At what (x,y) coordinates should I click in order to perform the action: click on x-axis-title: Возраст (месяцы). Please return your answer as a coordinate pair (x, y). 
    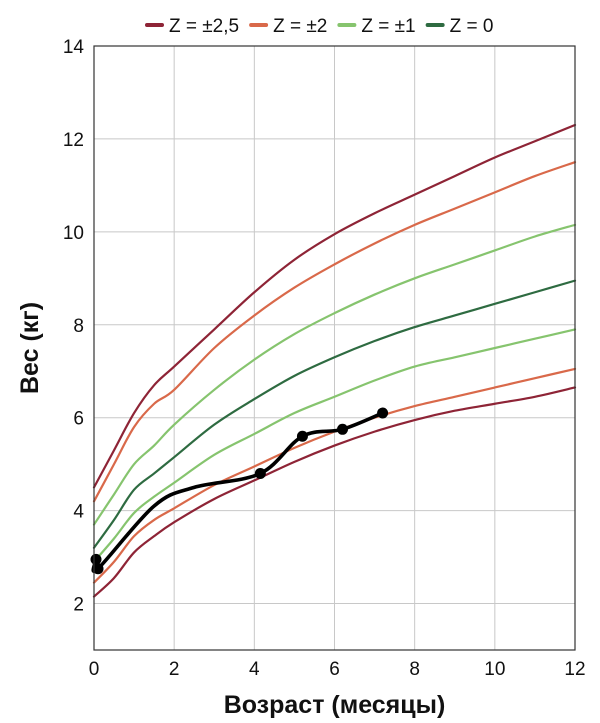
    Looking at the image, I should click on (335, 705).